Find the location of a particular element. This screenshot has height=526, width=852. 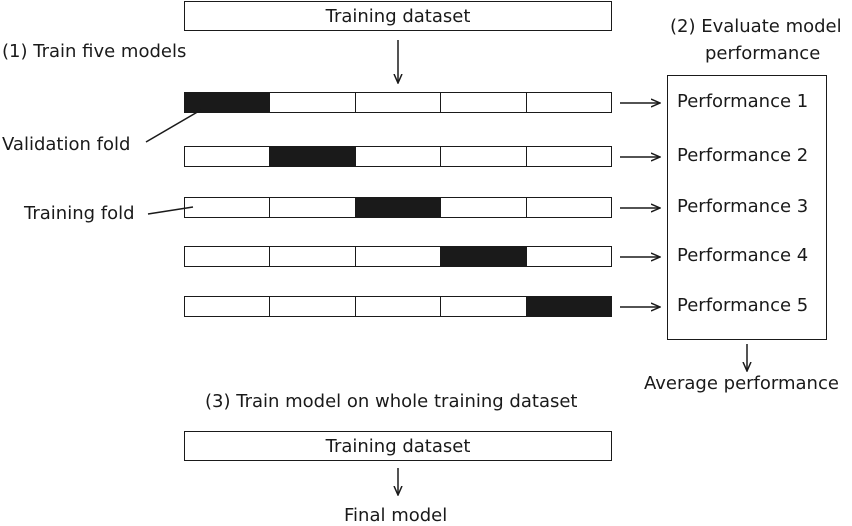

bottom-training-dataset-label: Training dataset is located at coordinates (398, 446).